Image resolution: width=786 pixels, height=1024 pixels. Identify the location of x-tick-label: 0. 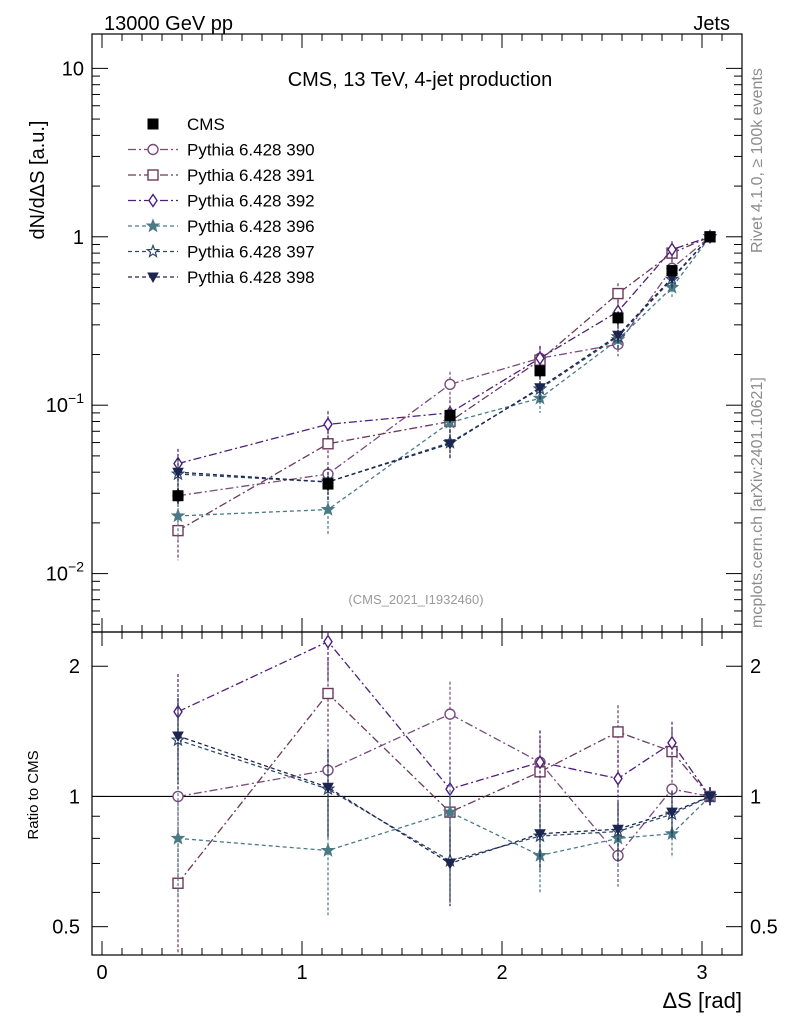
(101, 973).